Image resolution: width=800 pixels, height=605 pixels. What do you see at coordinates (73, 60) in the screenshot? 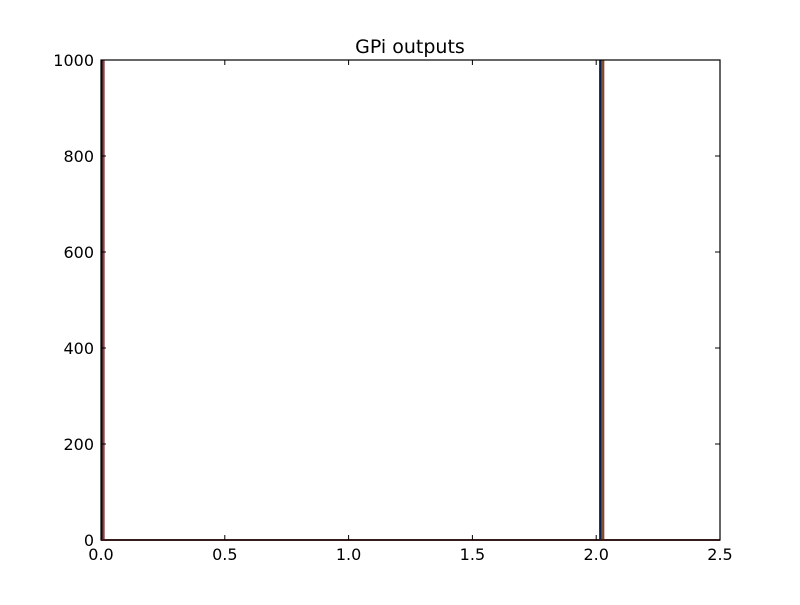
I see `y-tick-label: 1000` at bounding box center [73, 60].